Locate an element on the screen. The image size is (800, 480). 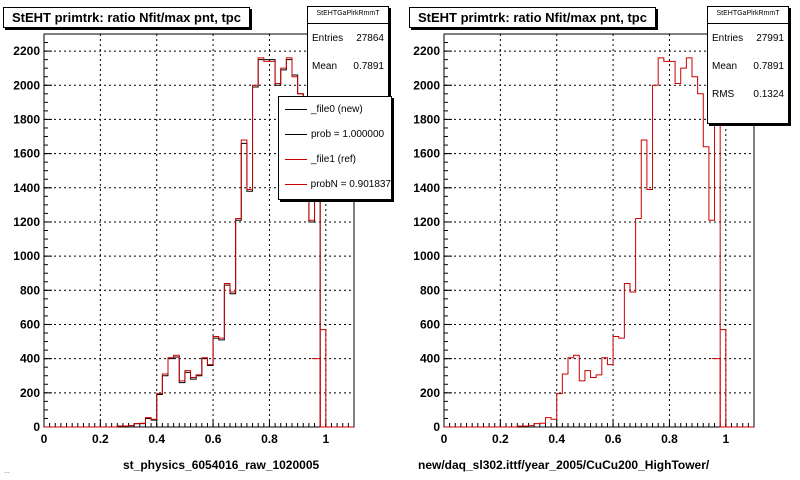
legend-item-ref: _file1 (ref) is located at coordinates (335, 159).